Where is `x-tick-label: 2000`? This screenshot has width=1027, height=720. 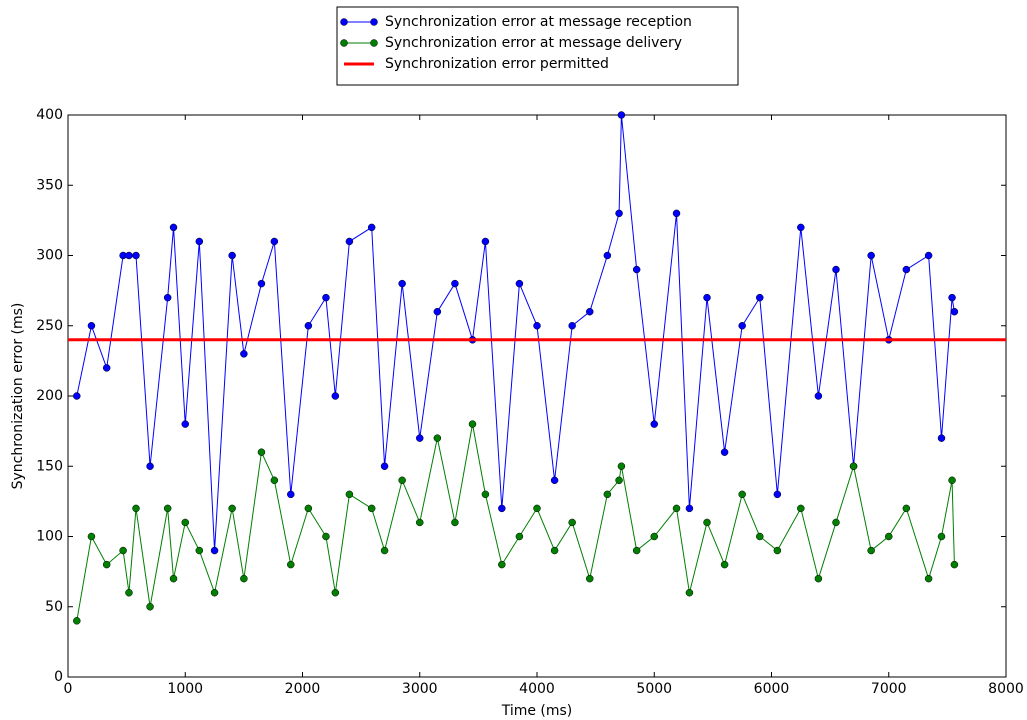
x-tick-label: 2000 is located at coordinates (303, 689).